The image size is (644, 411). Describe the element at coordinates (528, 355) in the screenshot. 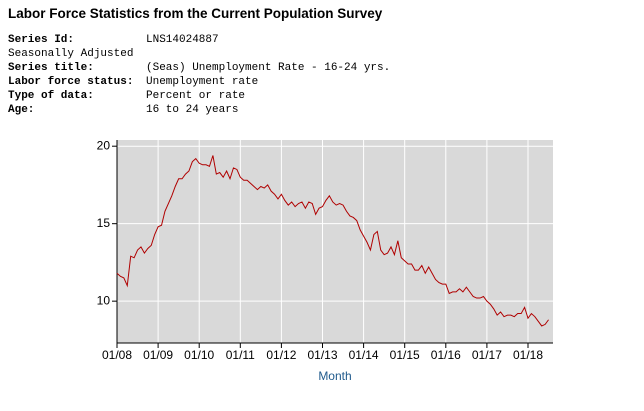

I see `x-tick-label: 01/18` at that location.